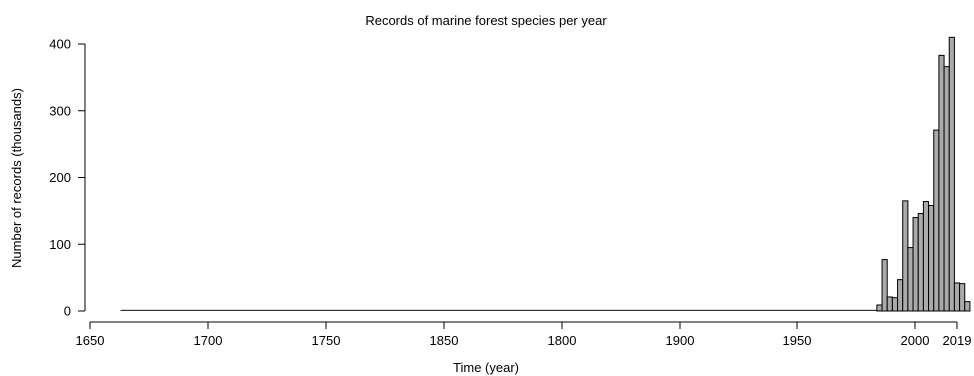 Image resolution: width=974 pixels, height=376 pixels. I want to click on y-axis-label: Number of records (thousands), so click(16, 178).